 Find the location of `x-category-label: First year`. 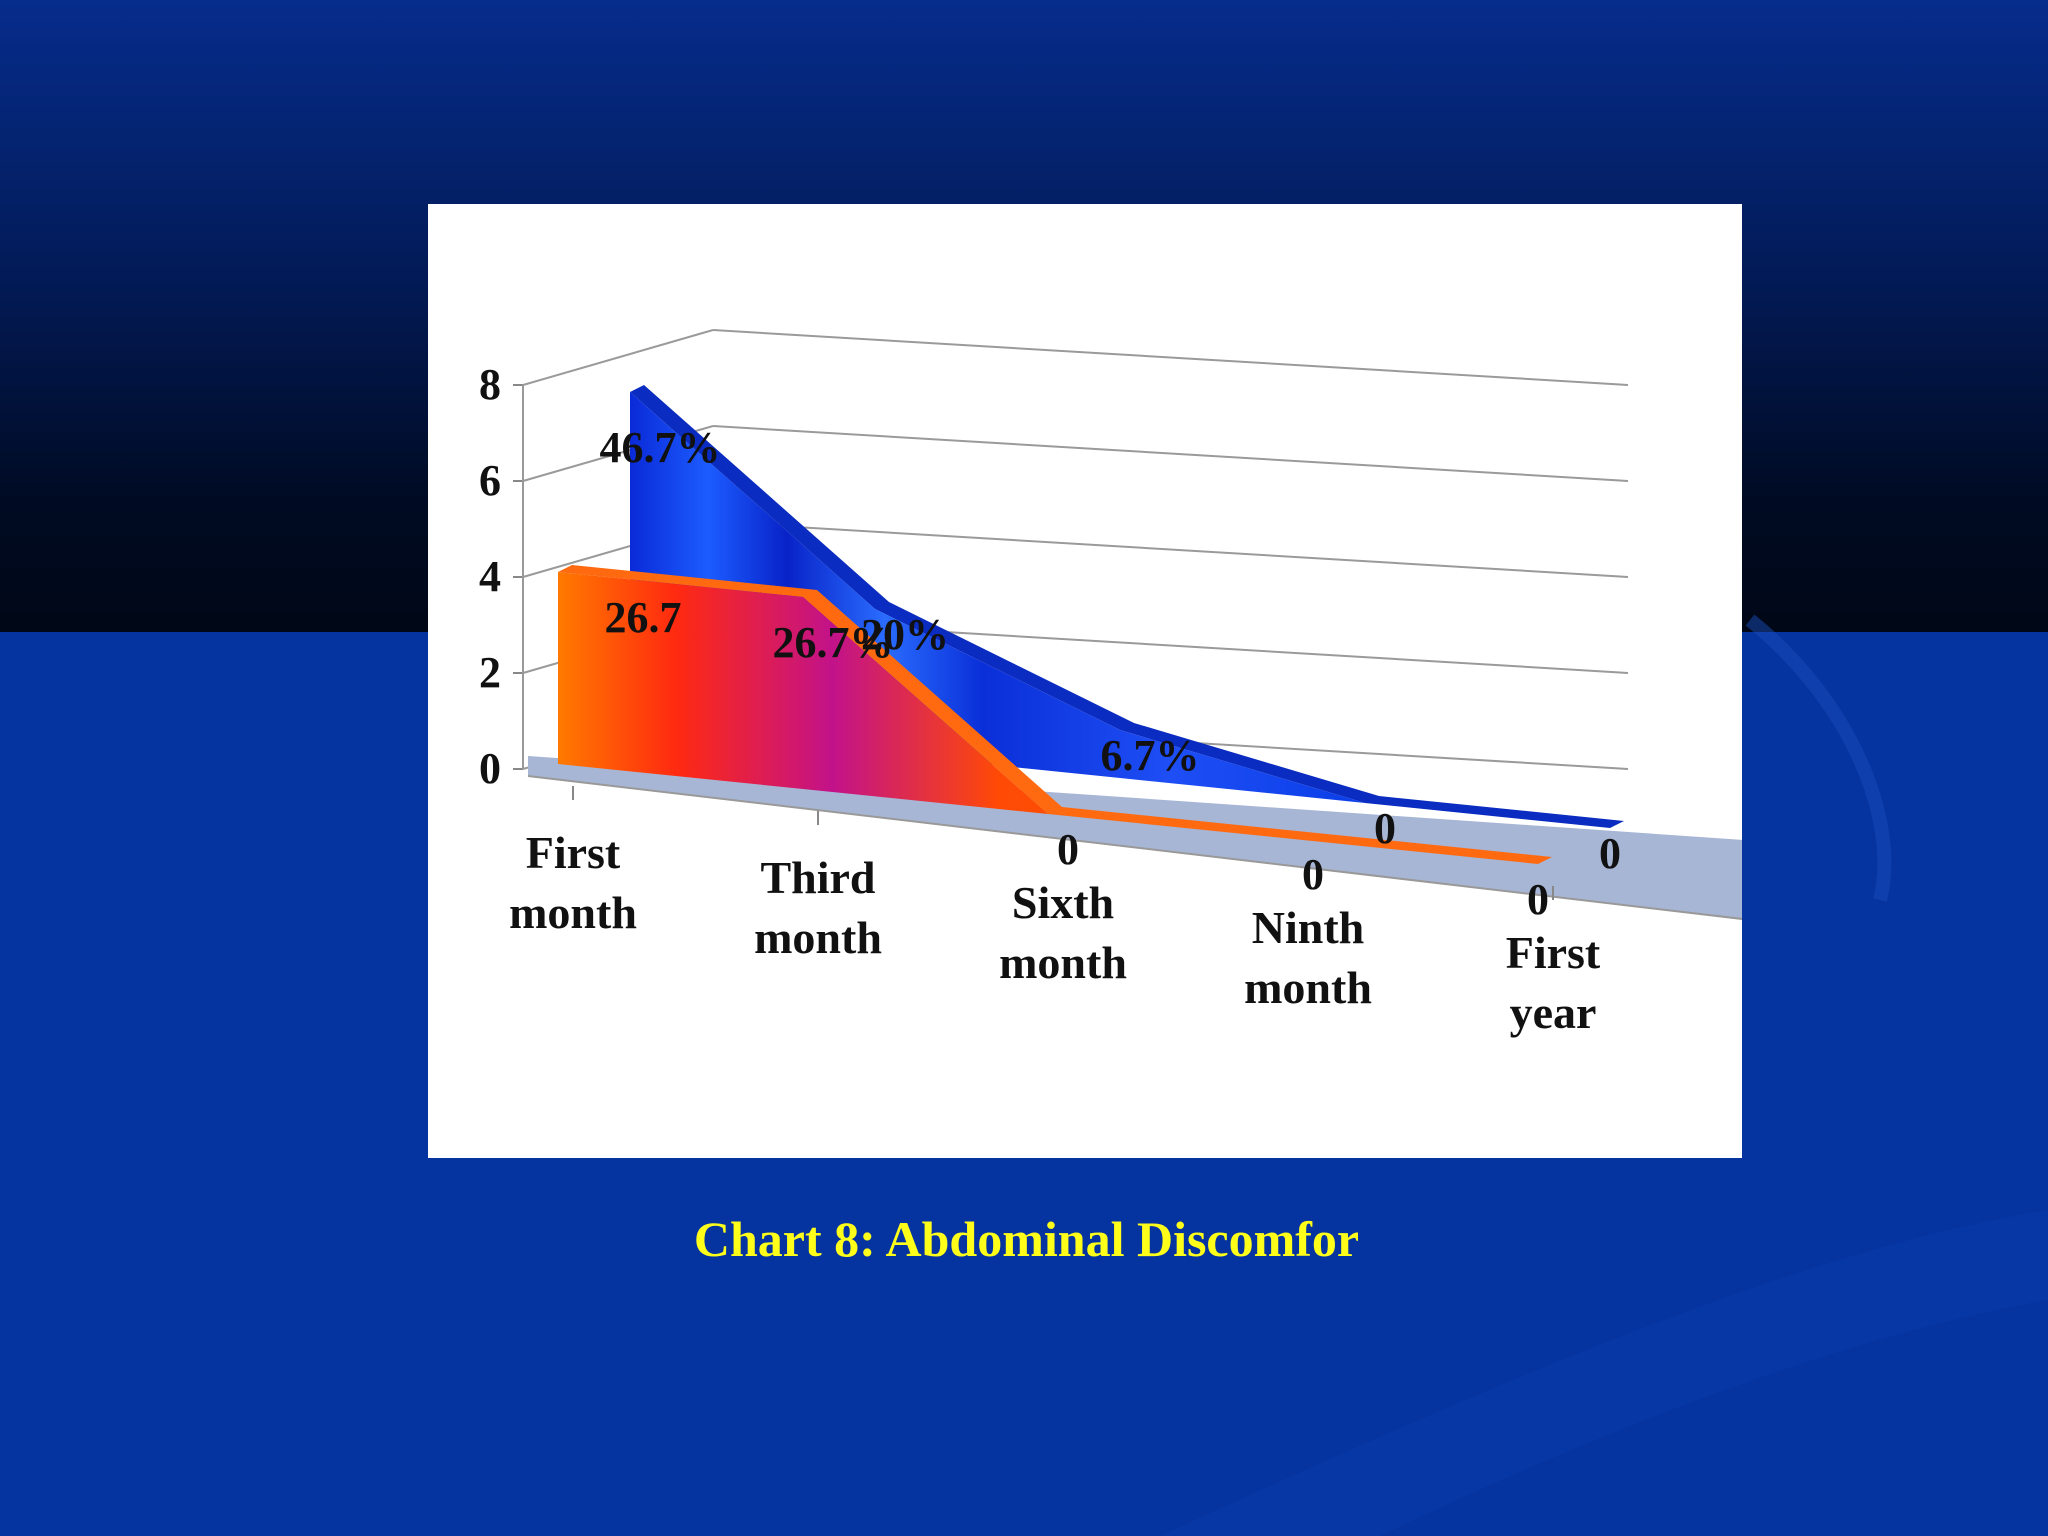

x-category-label: First year is located at coordinates (1553, 982).